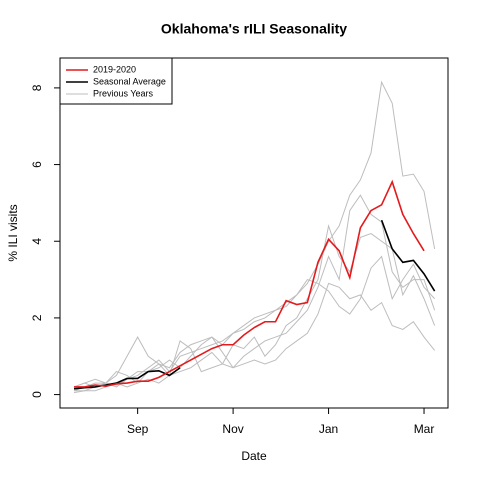 This screenshot has height=480, width=480. I want to click on y-tick-label: 0, so click(37, 394).